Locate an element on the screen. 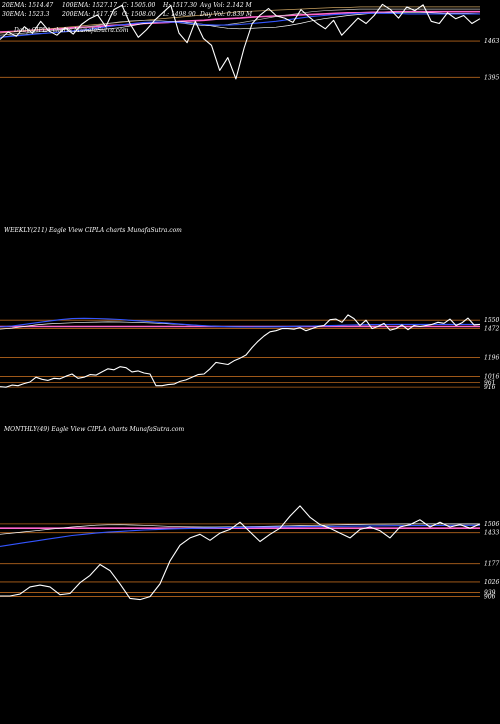 The height and width of the screenshot is (724, 500). stat-30ema: 30EMA: 1523.3 is located at coordinates (26, 14).